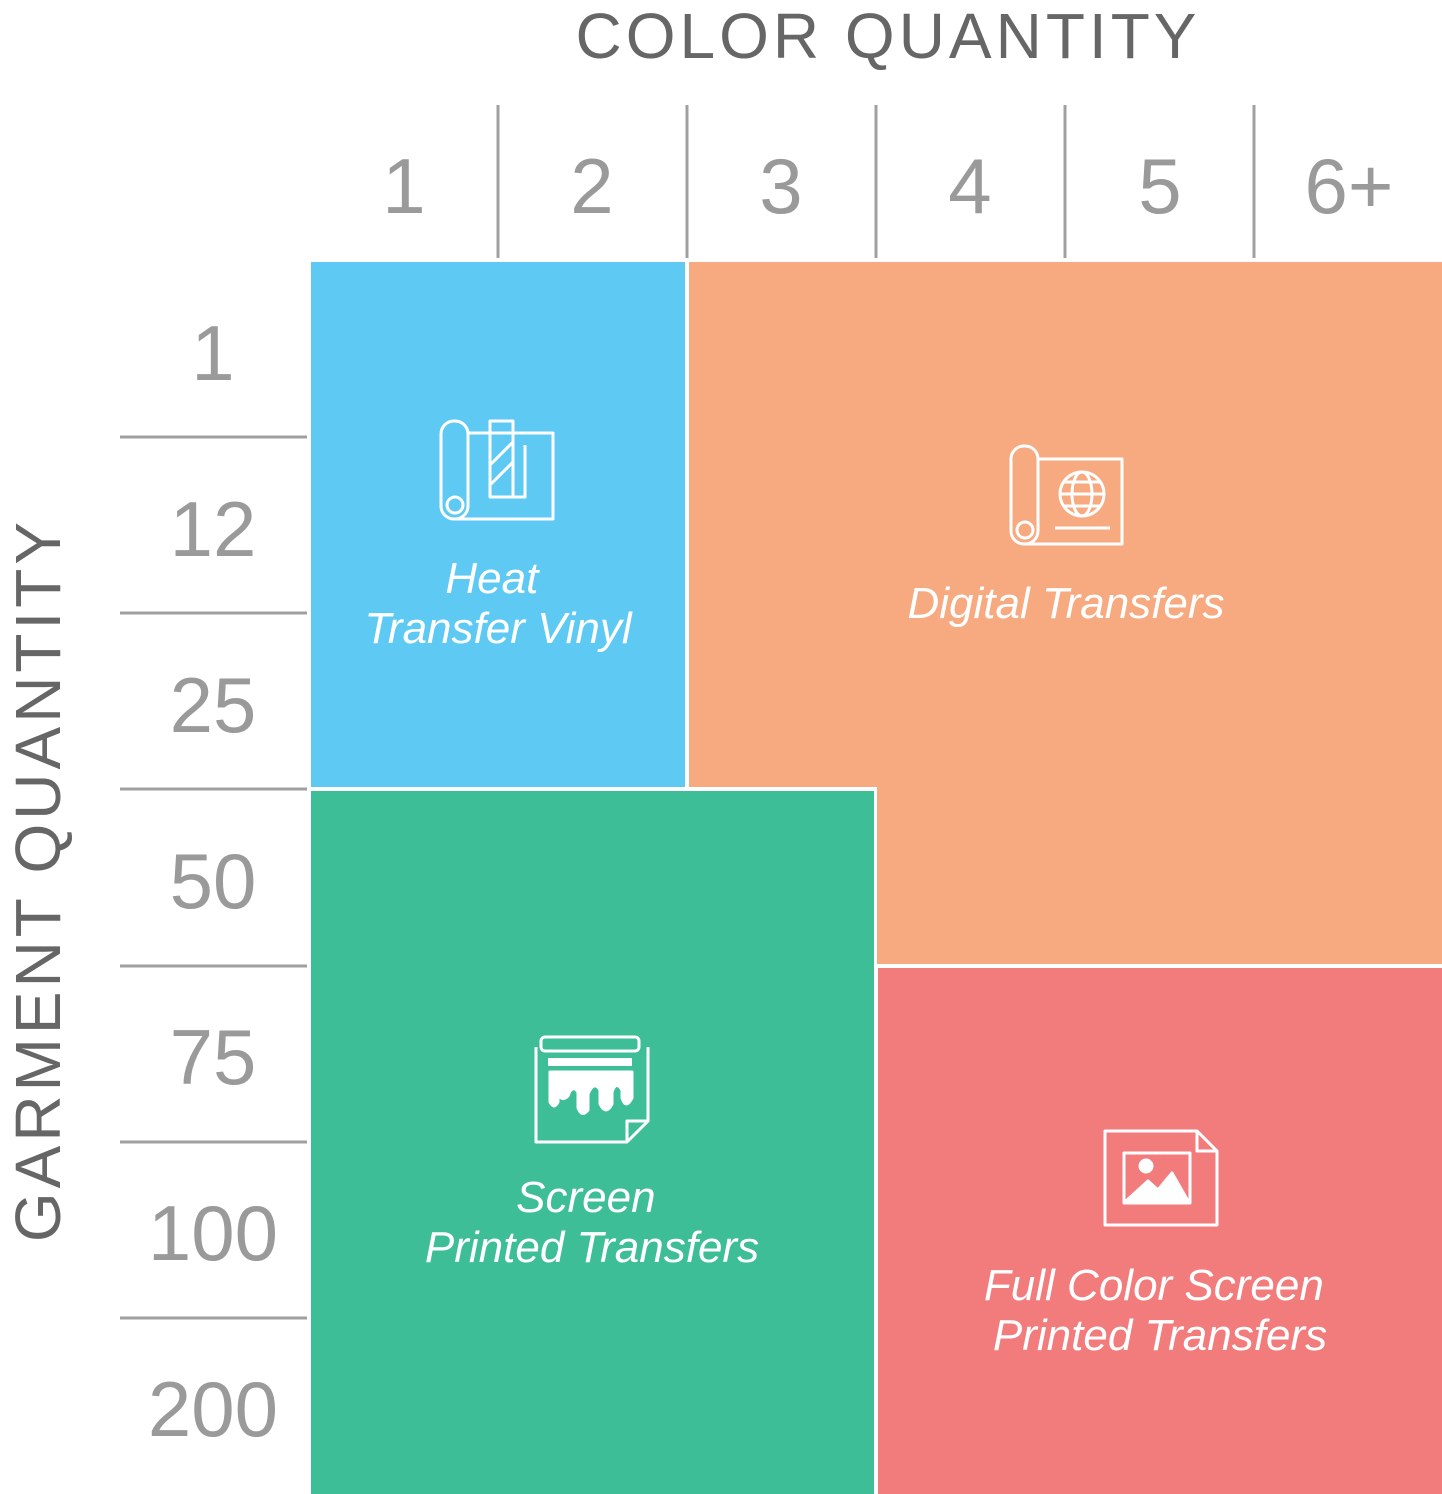  I want to click on icon-image-file, so click(1161, 1178).